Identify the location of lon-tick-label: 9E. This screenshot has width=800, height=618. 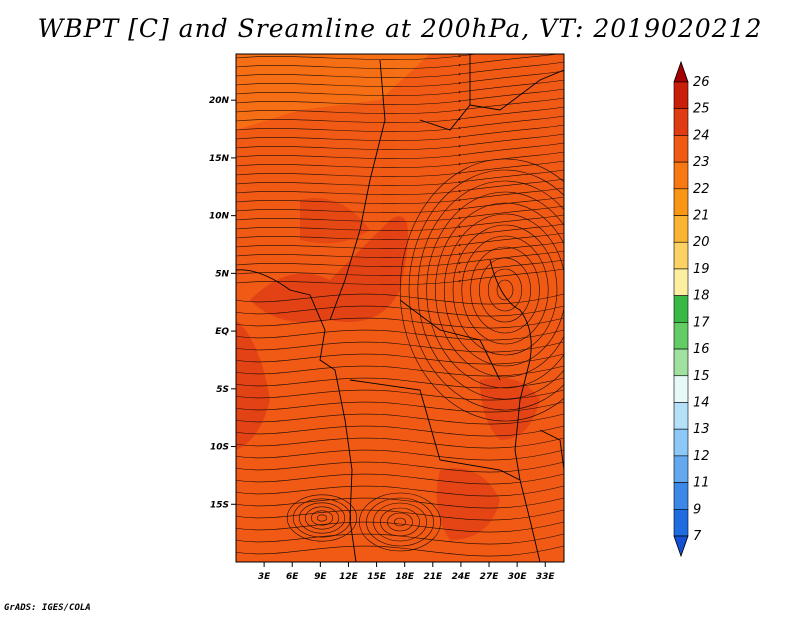
(320, 577).